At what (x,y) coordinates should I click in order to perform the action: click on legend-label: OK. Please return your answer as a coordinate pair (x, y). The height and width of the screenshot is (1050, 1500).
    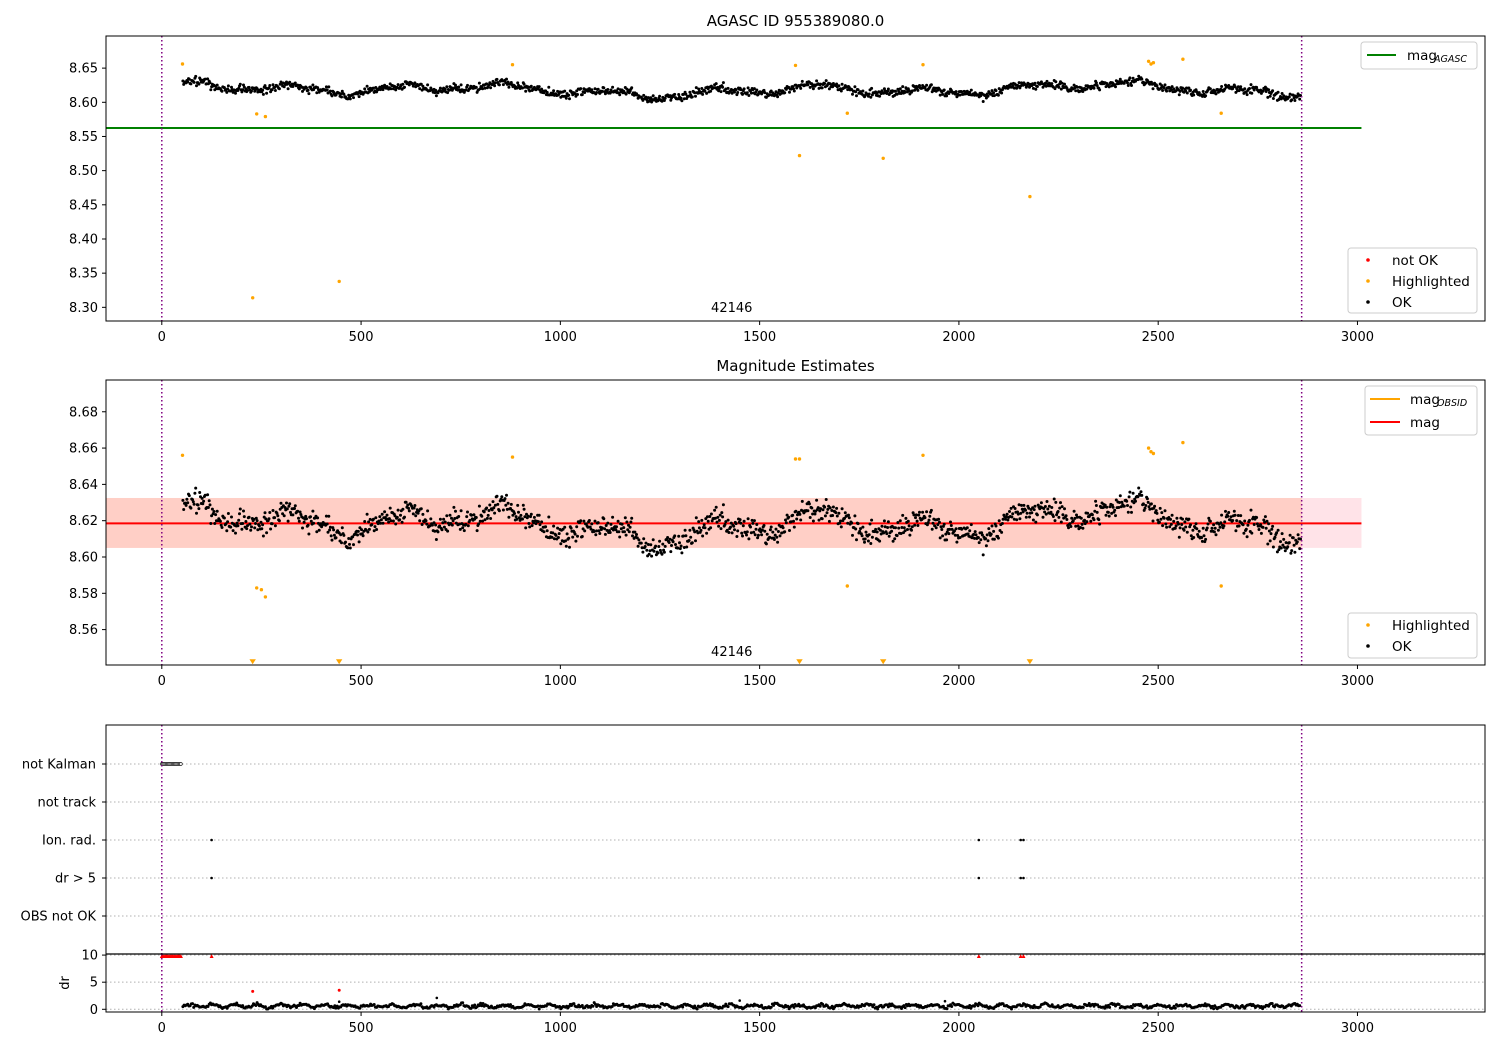
    Looking at the image, I should click on (1402, 303).